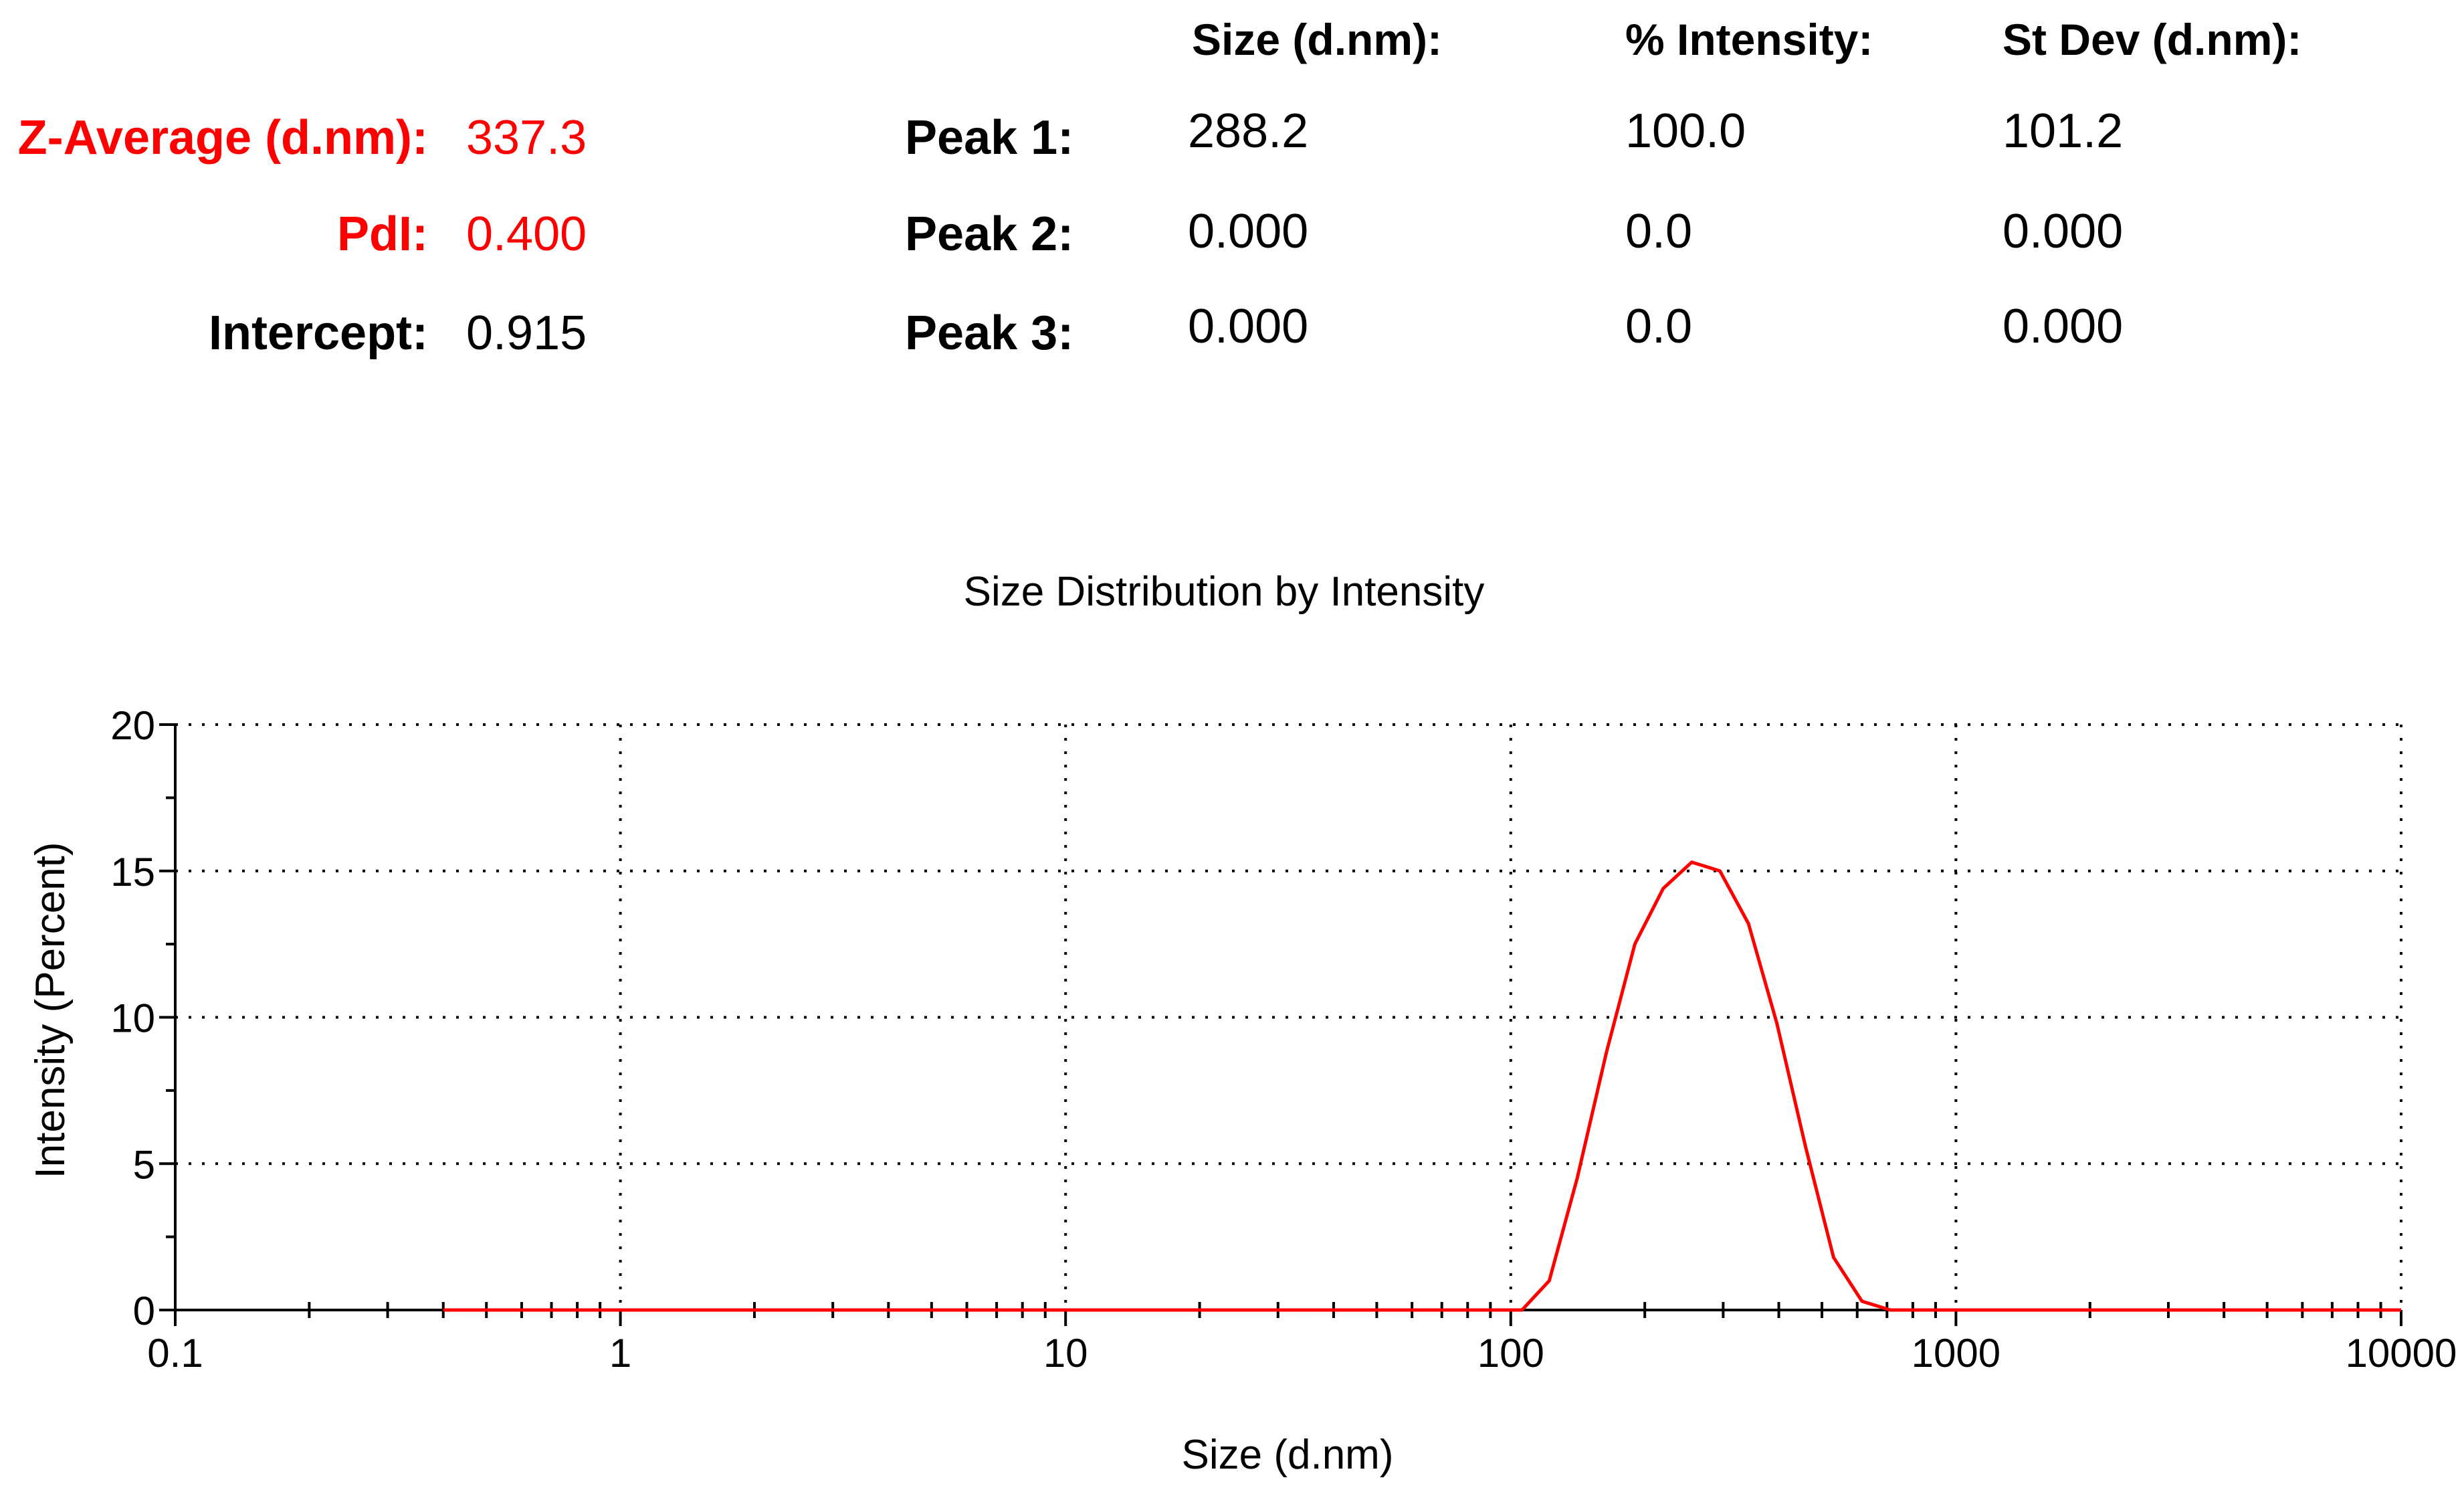 The height and width of the screenshot is (1492, 2464). I want to click on pdi-label: PdI:, so click(382, 234).